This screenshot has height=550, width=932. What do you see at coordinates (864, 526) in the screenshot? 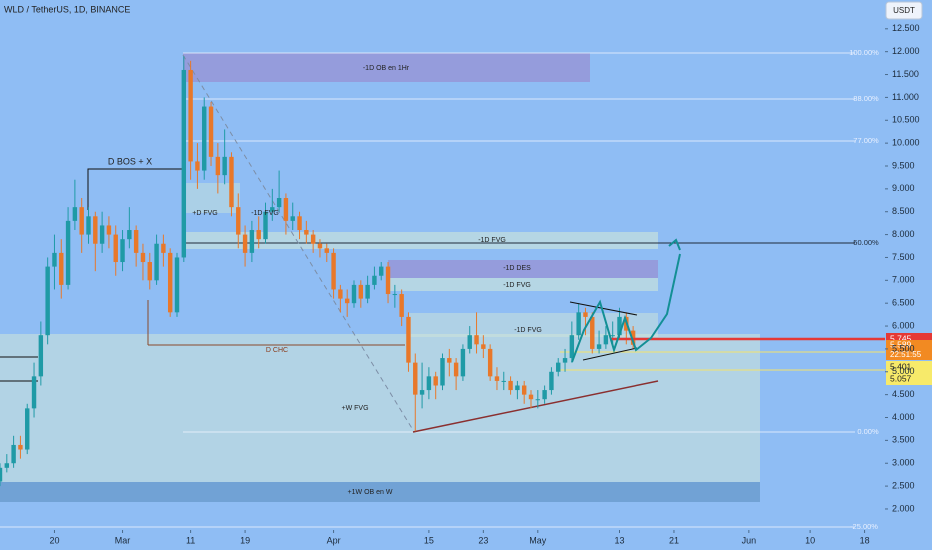
I see `fib-label: -25.00%` at bounding box center [864, 526].